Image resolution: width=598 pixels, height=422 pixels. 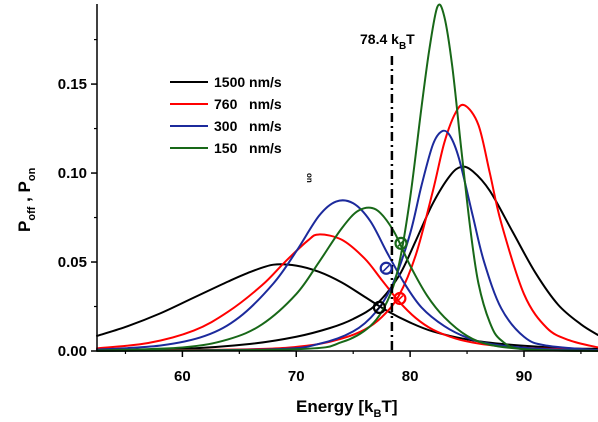 What do you see at coordinates (72, 84) in the screenshot?
I see `y-tick-label: 0.15` at bounding box center [72, 84].